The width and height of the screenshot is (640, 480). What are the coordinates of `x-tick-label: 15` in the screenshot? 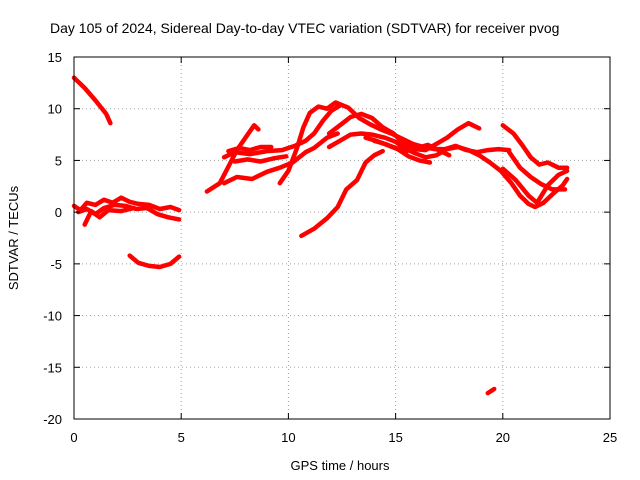 It's located at (395, 437).